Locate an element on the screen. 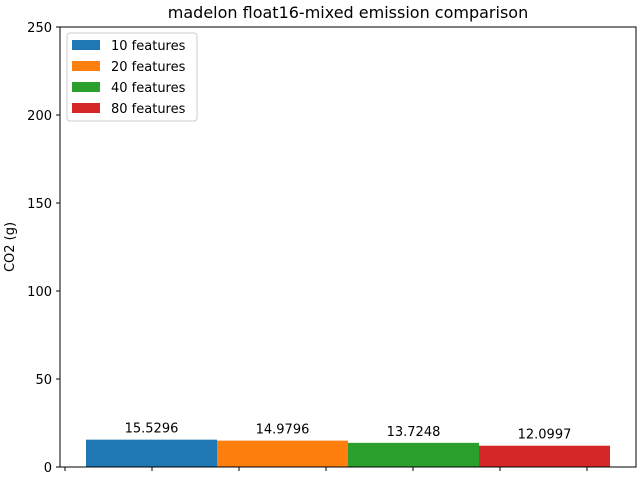 The height and width of the screenshot is (480, 640). legend-box is located at coordinates (132, 77).